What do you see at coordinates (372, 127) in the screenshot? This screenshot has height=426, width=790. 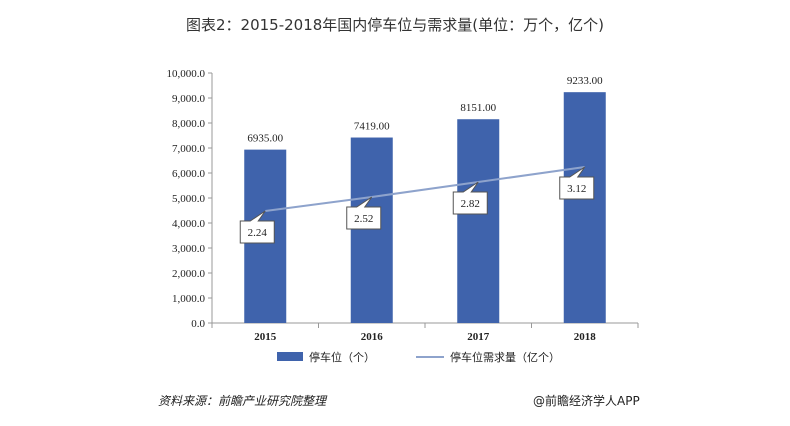 I see `bar-value-label: 7419.00` at bounding box center [372, 127].